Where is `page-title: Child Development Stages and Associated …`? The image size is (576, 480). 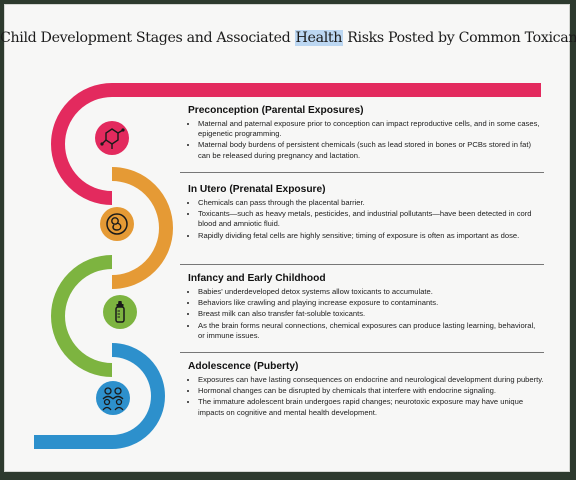 page-title: Child Development Stages and Associated … is located at coordinates (288, 38).